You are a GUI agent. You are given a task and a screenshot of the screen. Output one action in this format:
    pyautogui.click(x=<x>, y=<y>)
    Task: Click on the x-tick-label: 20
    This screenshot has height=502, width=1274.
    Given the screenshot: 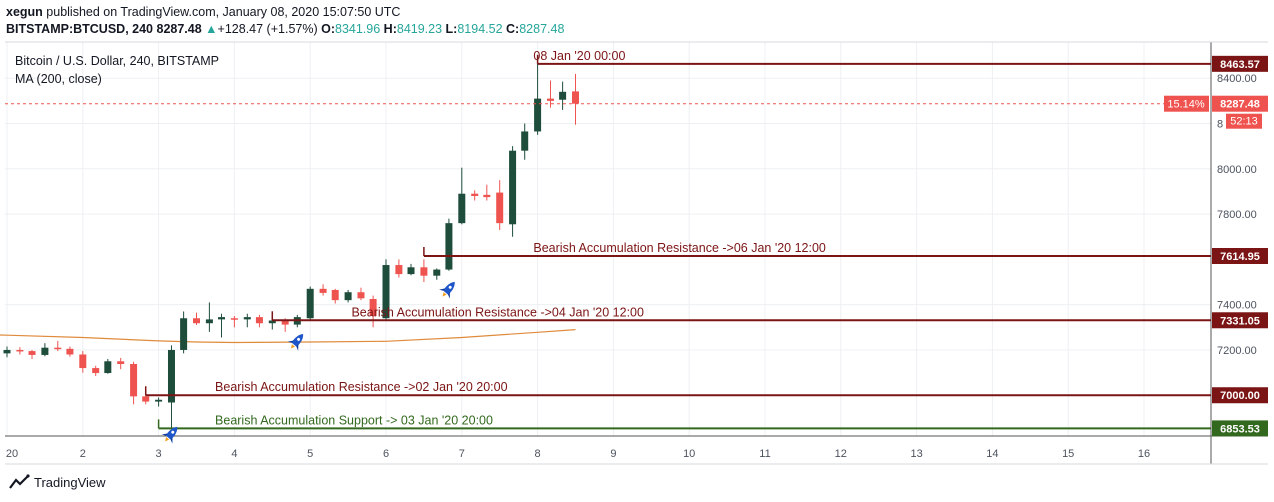 What is the action you would take?
    pyautogui.click(x=12, y=454)
    